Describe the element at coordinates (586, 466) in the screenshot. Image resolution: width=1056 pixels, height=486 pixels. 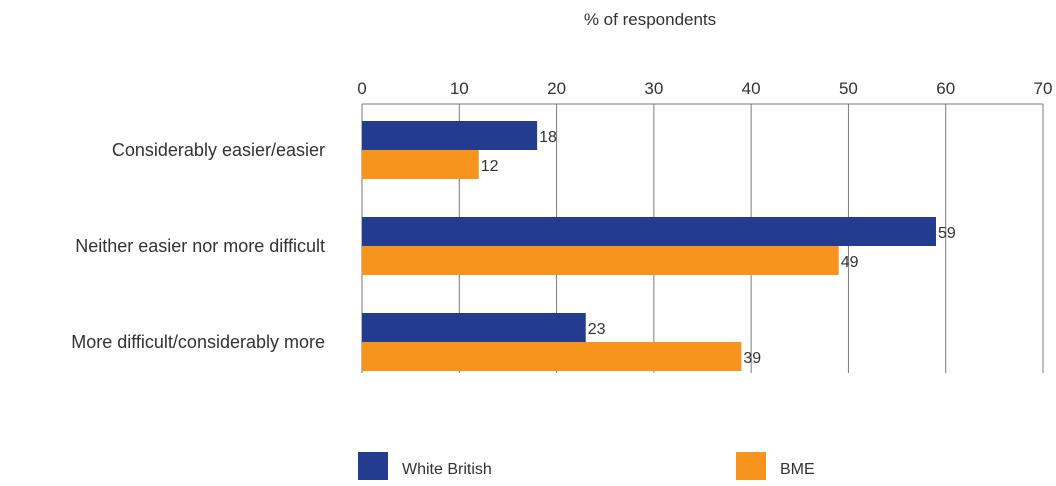
I see `legend: White British BME` at that location.